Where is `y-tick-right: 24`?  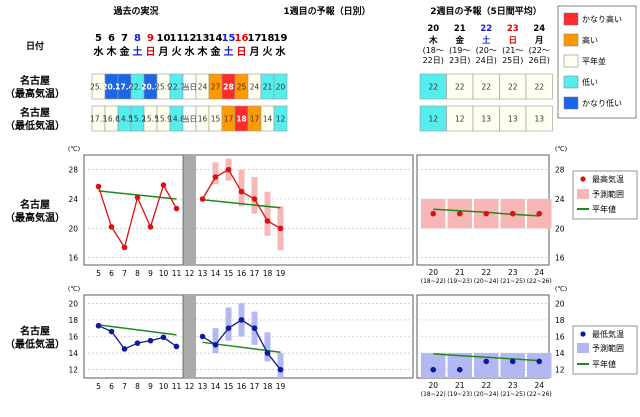 y-tick-right: 24 is located at coordinates (560, 199).